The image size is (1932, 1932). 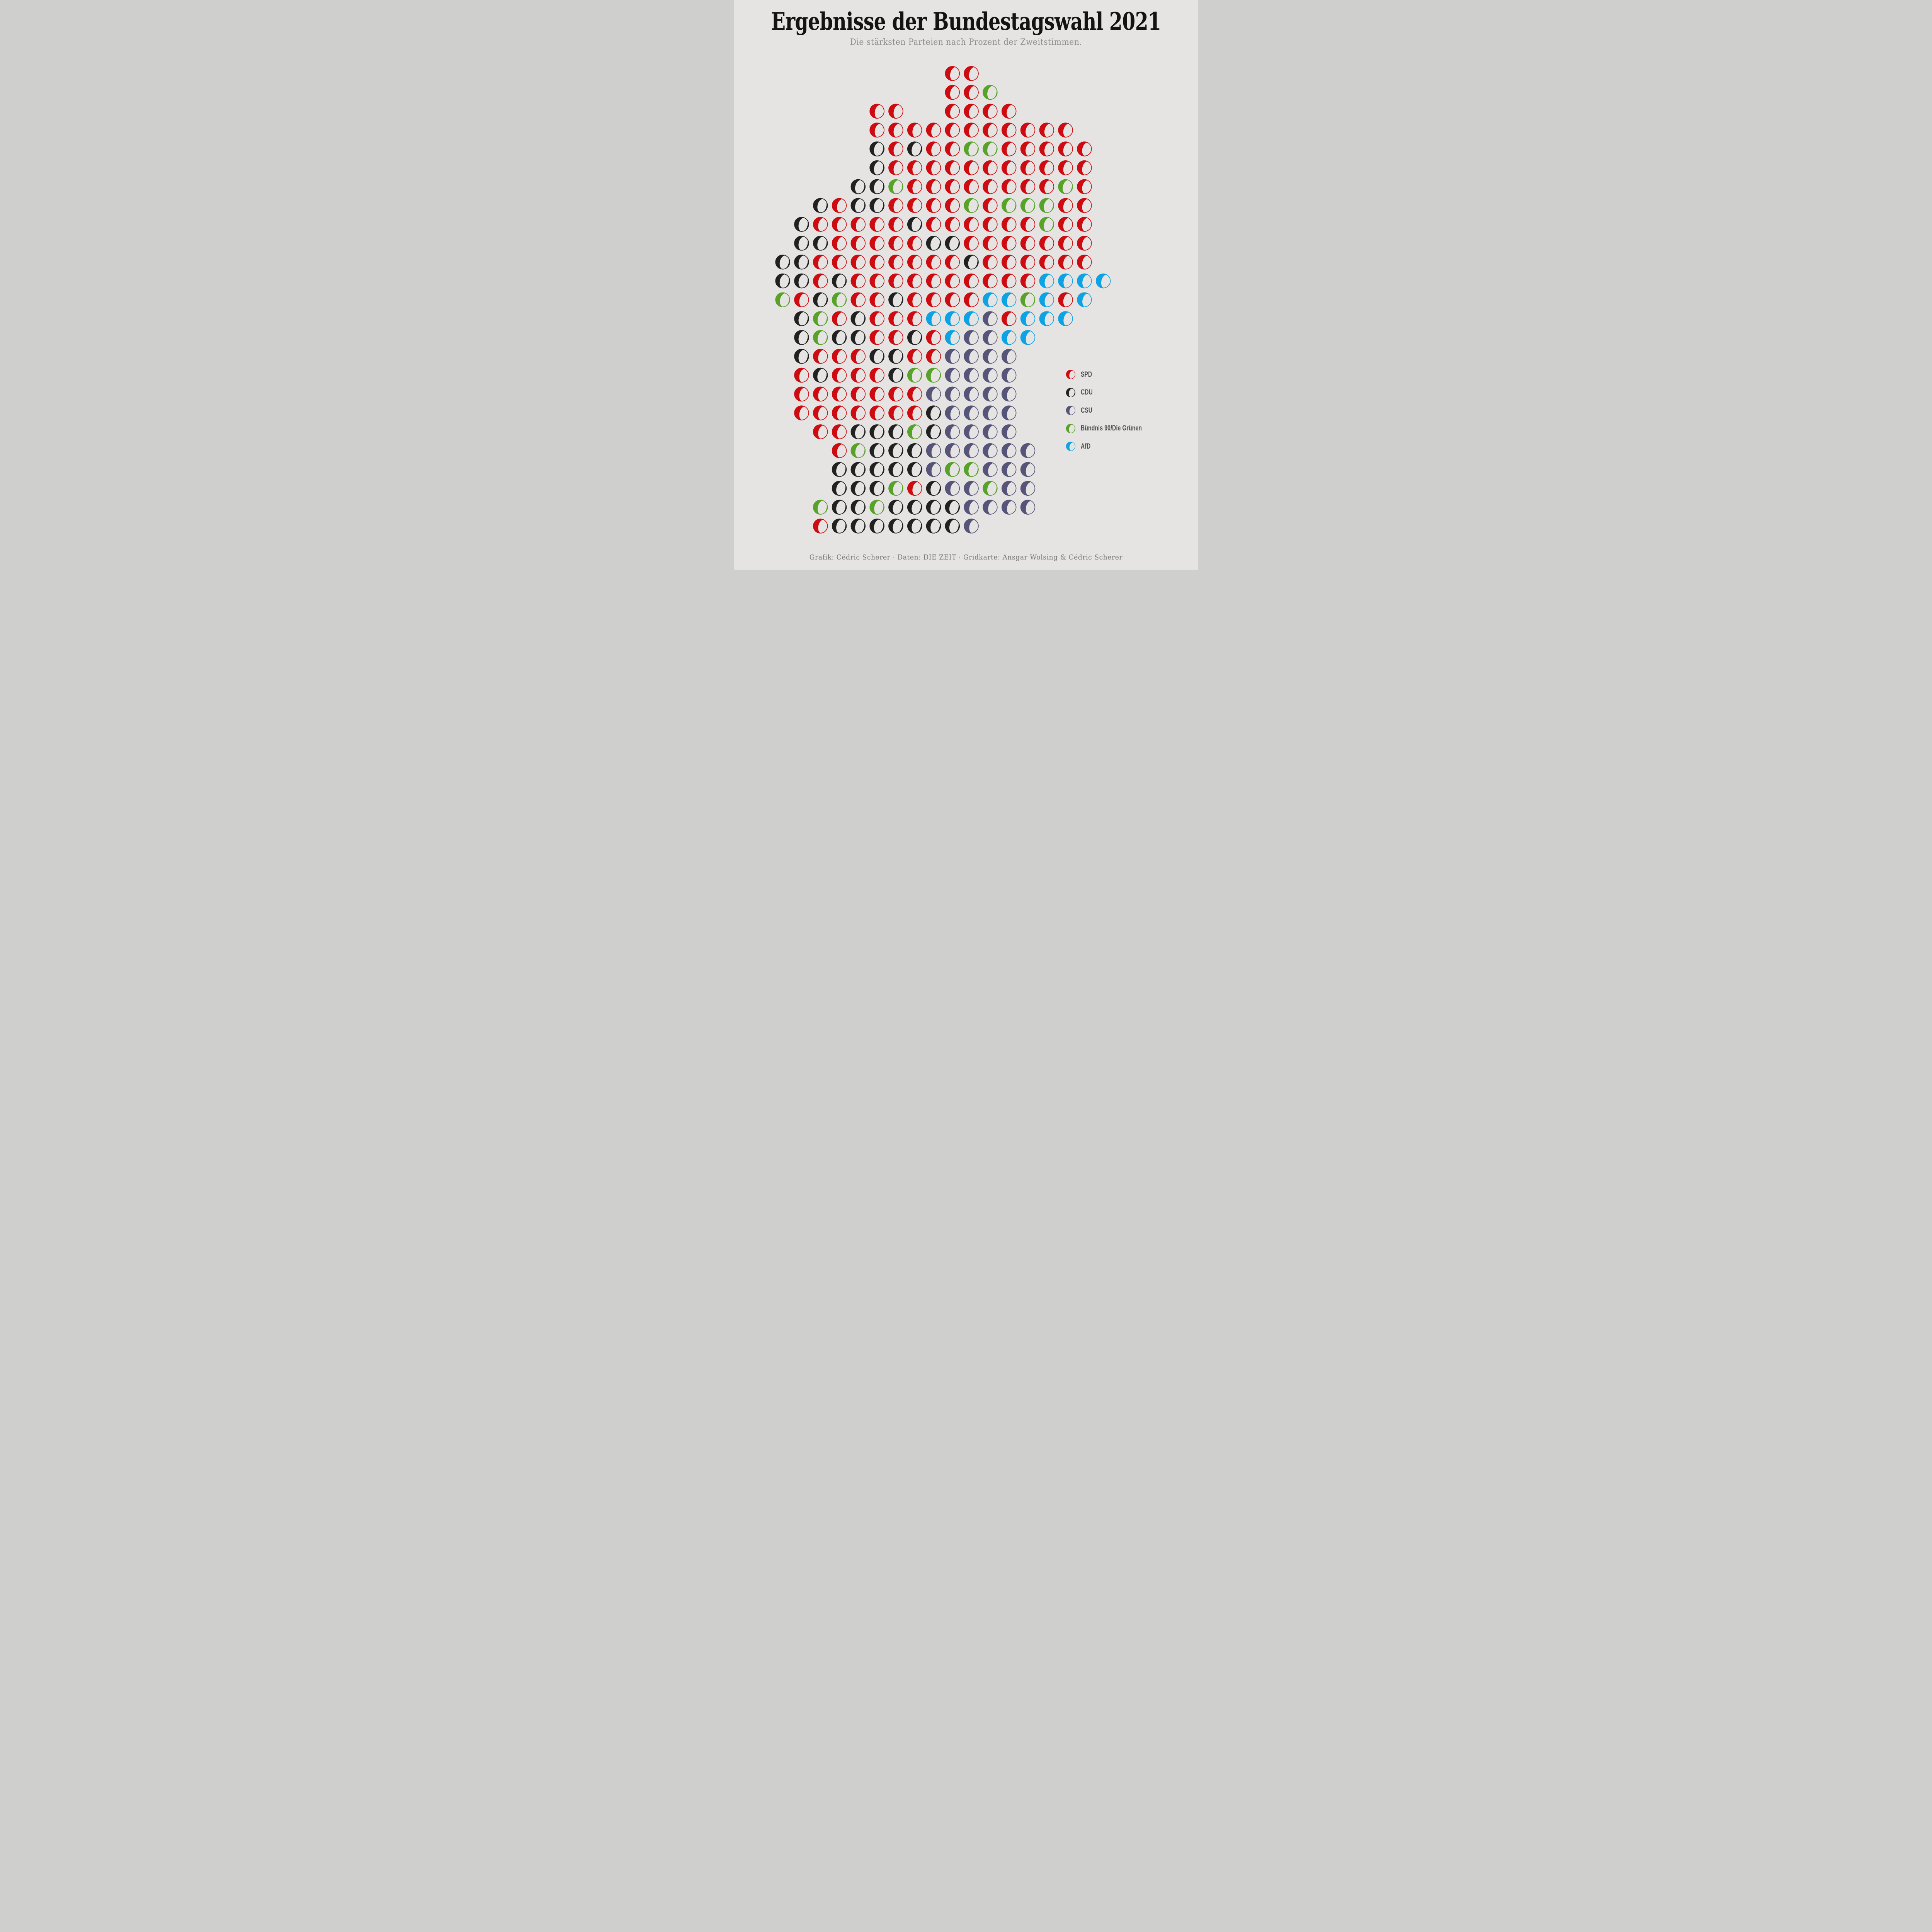 What do you see at coordinates (821, 432) in the screenshot?
I see `district-moon-r20-c2` at bounding box center [821, 432].